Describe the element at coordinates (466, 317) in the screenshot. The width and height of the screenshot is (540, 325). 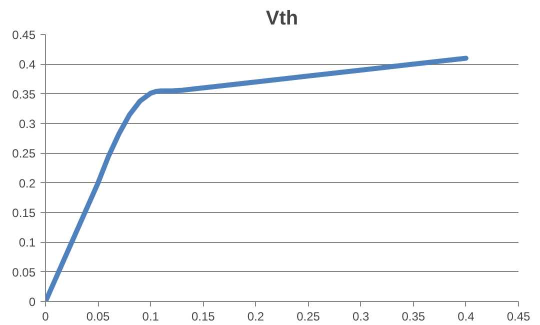
I see `x-tick-label: 0.4` at that location.